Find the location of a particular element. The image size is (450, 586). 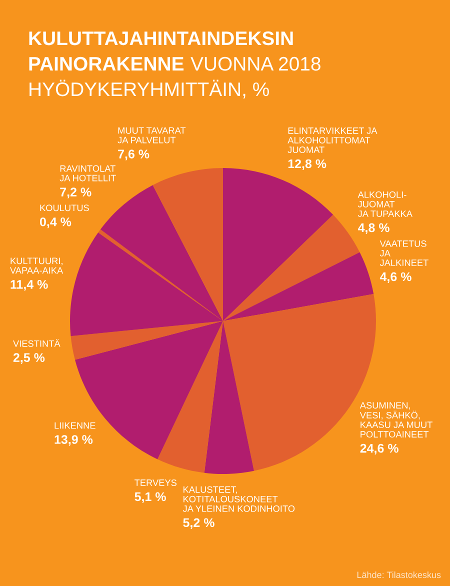

data-label: 24,6 % is located at coordinates (379, 449).